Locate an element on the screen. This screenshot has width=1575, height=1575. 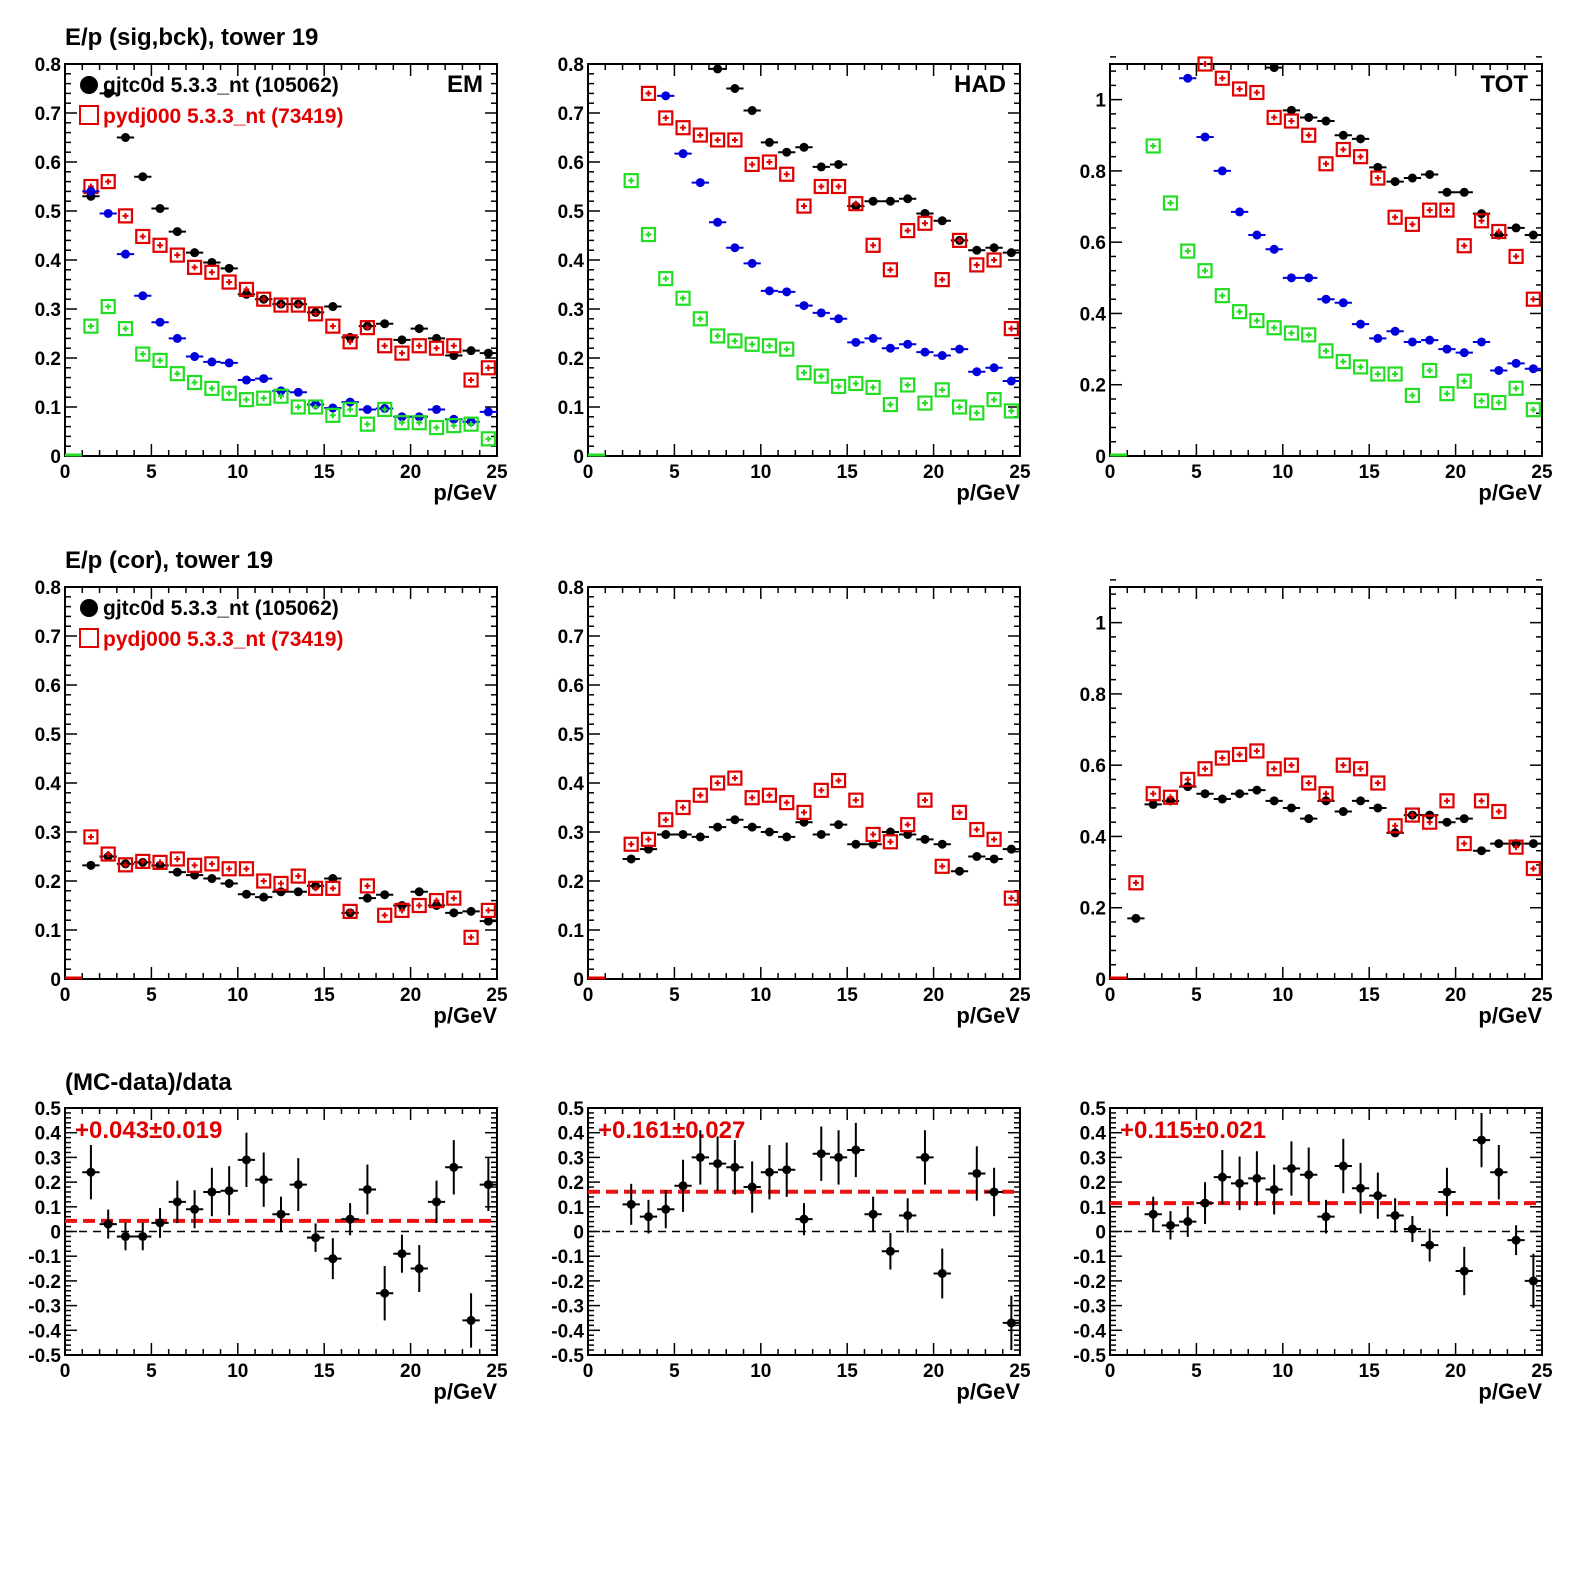
row-title-ratio: (MC-data)/data is located at coordinates (148, 1082).